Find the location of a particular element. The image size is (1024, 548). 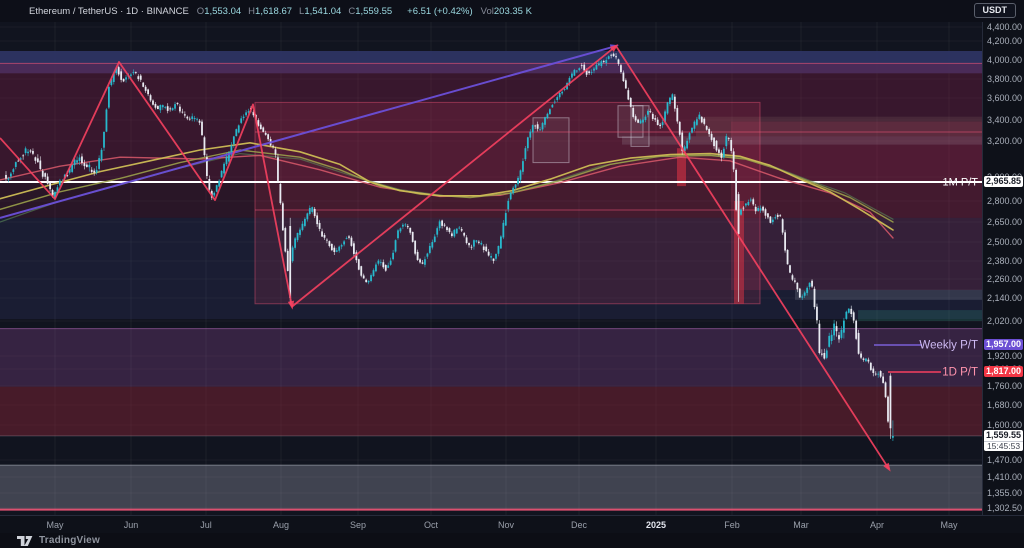

price-tick-label: 1,600.00 is located at coordinates (1005, 425).